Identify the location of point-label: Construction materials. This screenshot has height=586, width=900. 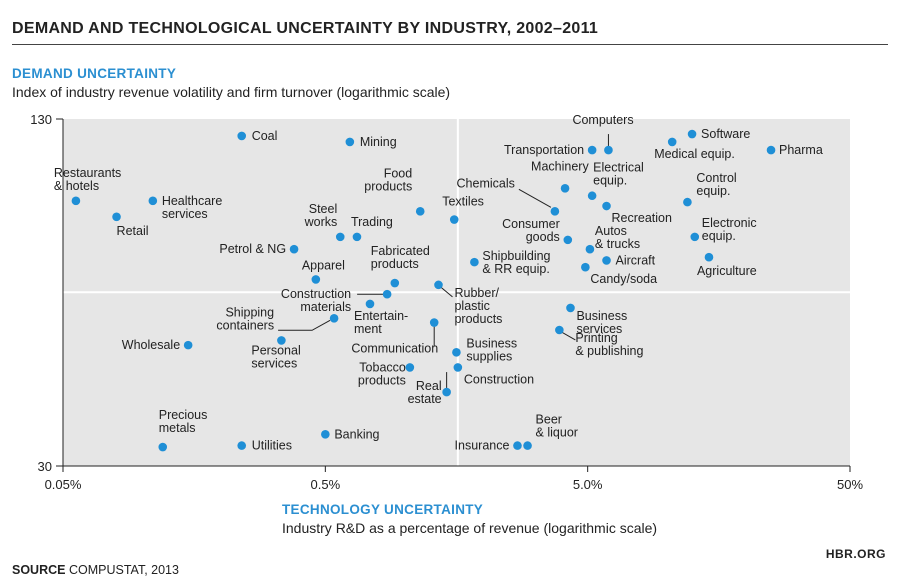
(316, 300).